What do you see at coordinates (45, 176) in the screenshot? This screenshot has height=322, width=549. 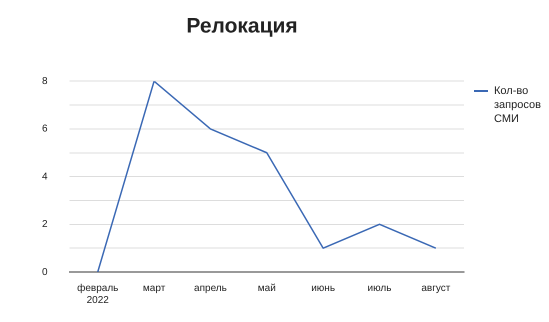 I see `y-tick-label: 4` at bounding box center [45, 176].